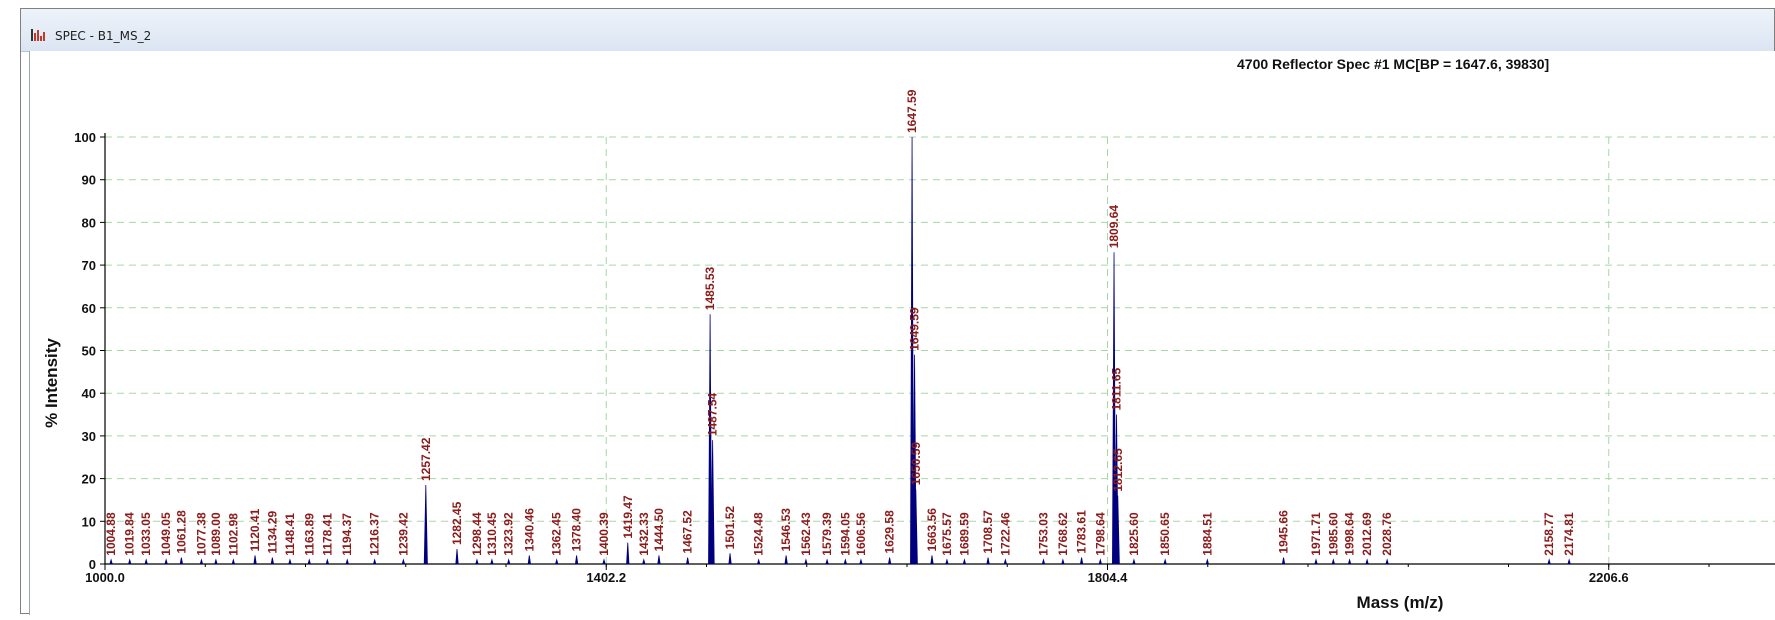  I want to click on peak-label: 1675.57, so click(947, 534).